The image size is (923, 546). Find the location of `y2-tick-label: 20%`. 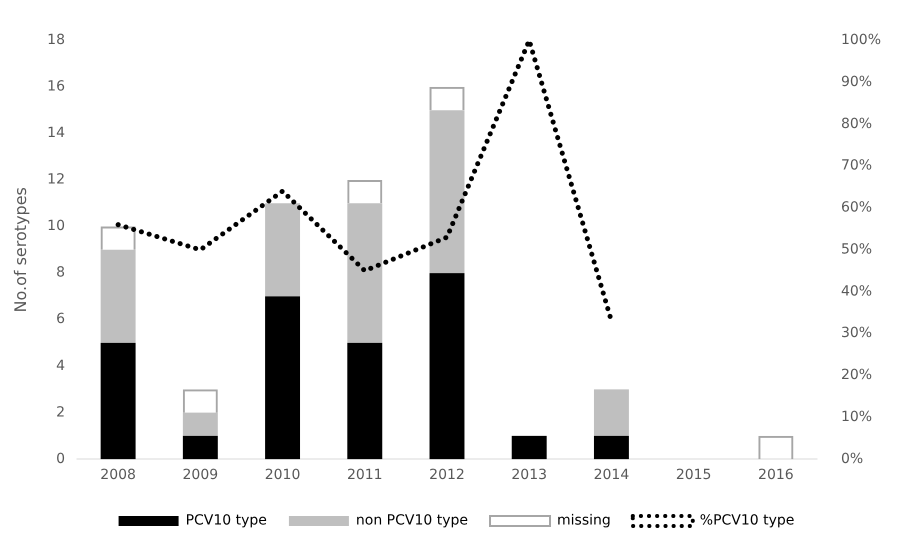

y2-tick-label: 20% is located at coordinates (856, 375).